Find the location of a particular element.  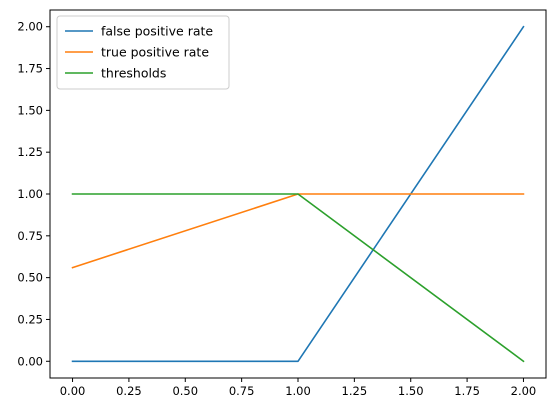

legend-label-2: true positive rate is located at coordinates (155, 52).